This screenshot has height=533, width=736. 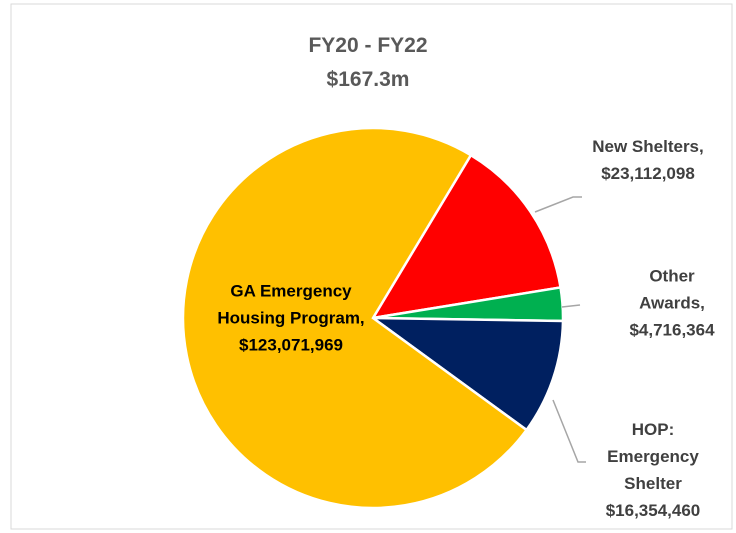 I want to click on chart-title: FY20 - FY22, so click(x=368, y=45).